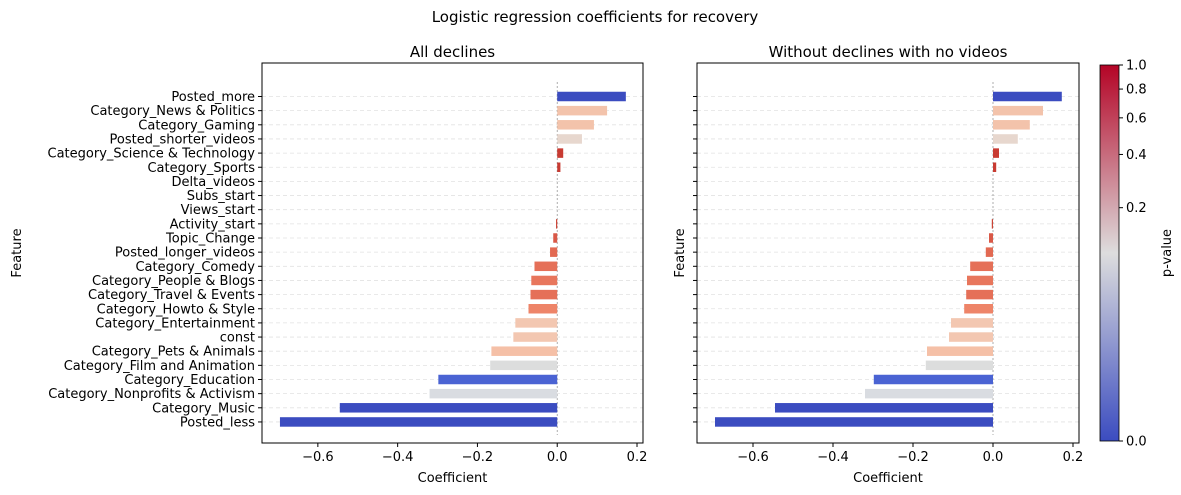 This screenshot has width=1181, height=495. Describe the element at coordinates (196, 125) in the screenshot. I see `y-tick-label: Category_Gaming` at that location.